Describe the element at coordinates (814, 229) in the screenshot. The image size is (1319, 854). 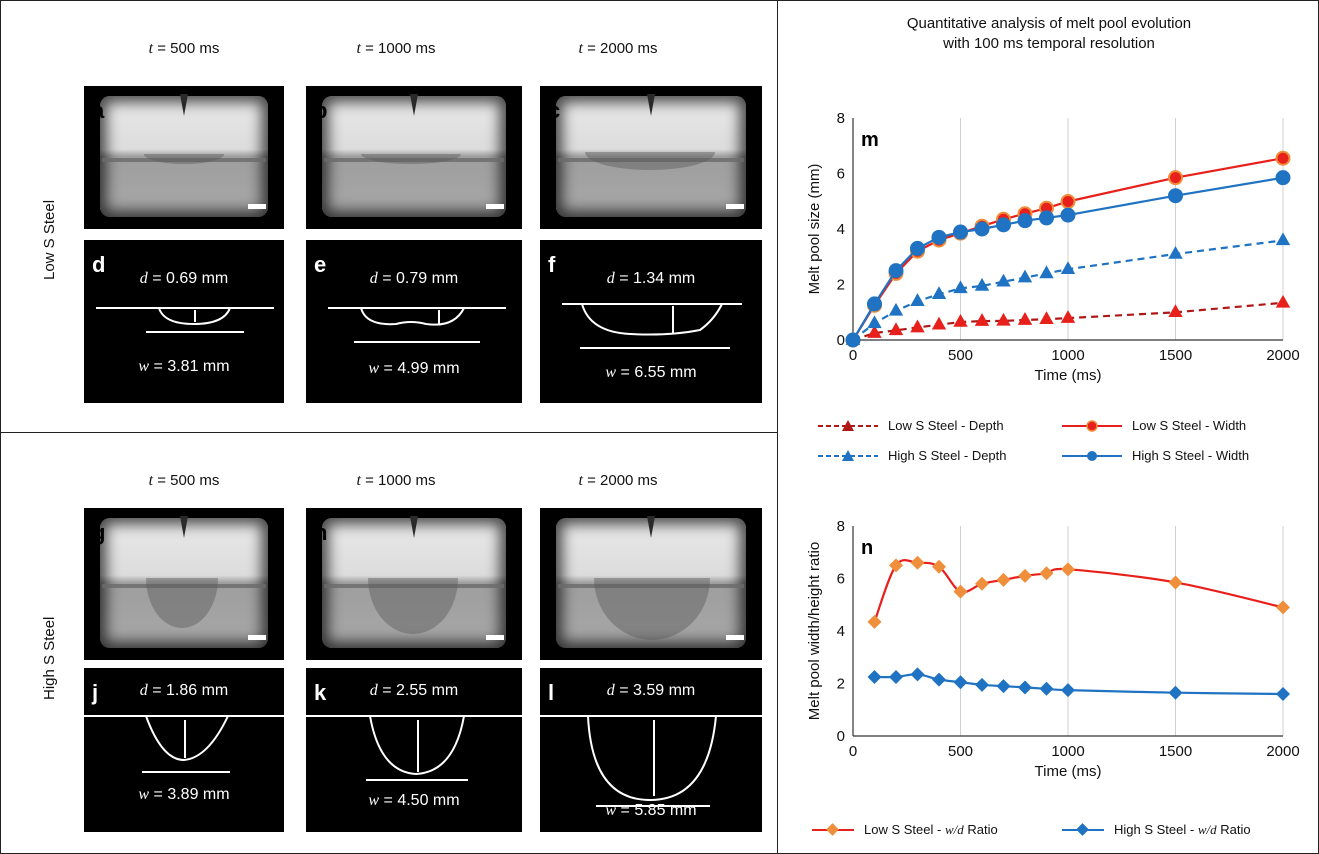
I see `y-axis-label: Melt pool size (mm)` at that location.